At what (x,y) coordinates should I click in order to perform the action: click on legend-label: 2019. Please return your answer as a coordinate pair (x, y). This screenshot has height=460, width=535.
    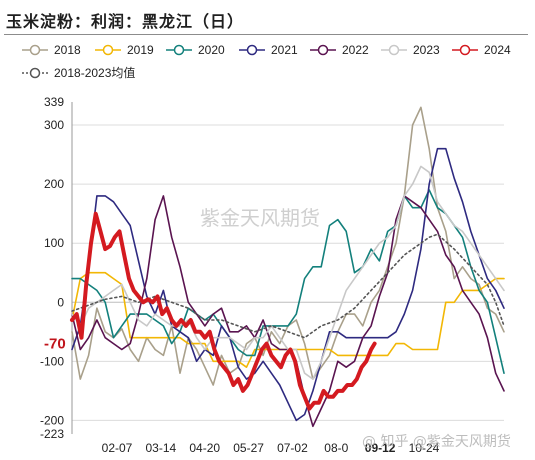
    Looking at the image, I should click on (140, 50).